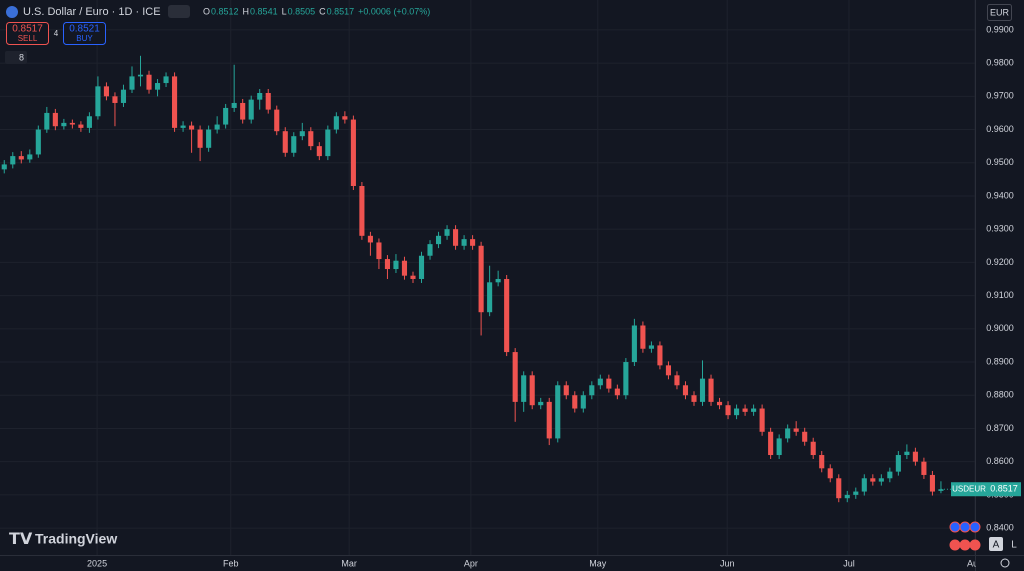 The height and width of the screenshot is (571, 1024). I want to click on legend-key: H, so click(246, 11).